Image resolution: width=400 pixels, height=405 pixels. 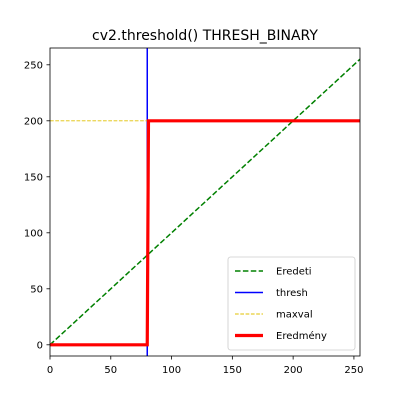 I want to click on y-tick-label: 150, so click(x=33, y=177).